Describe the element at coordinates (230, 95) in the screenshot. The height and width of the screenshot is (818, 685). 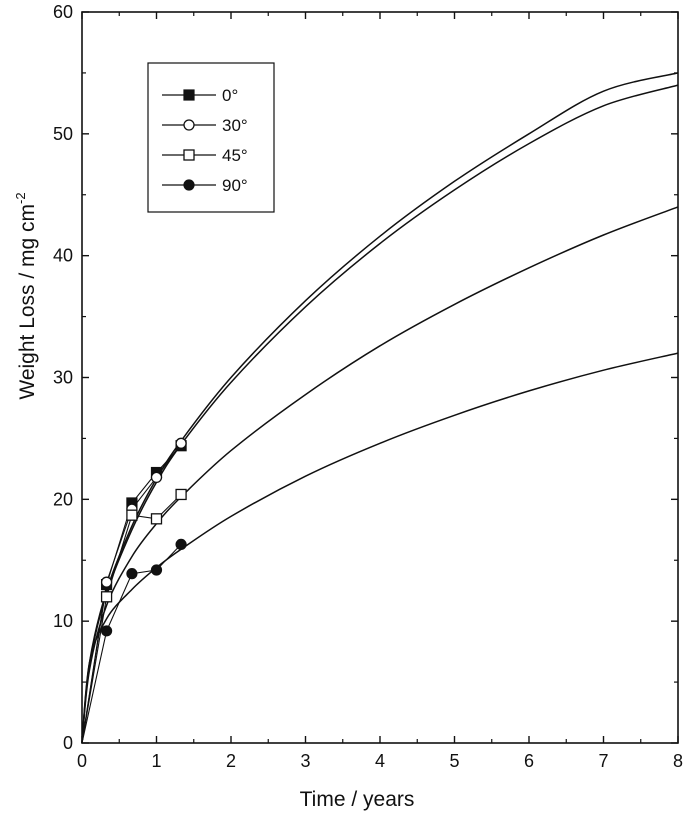
I see `legend-label: 0°` at that location.